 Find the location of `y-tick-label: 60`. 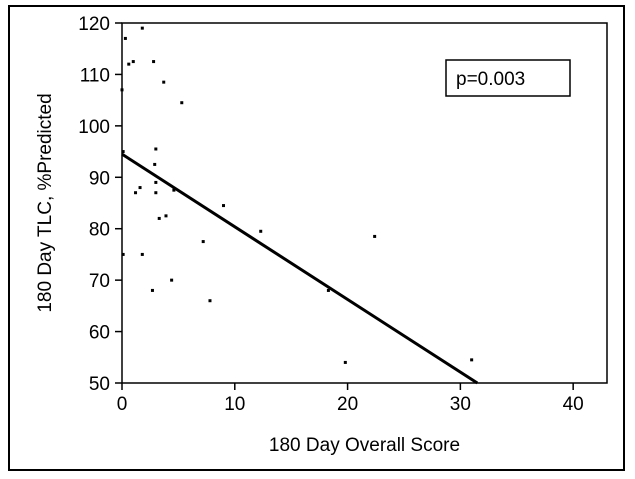

y-tick-label: 60 is located at coordinates (99, 333).